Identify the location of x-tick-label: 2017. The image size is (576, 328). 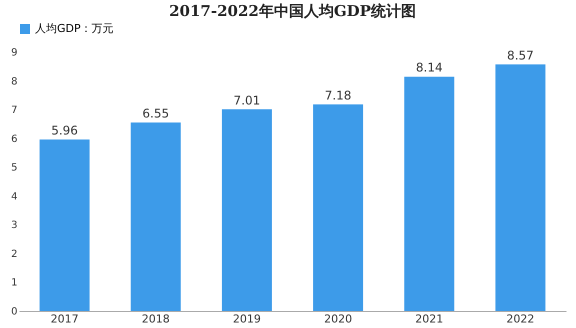
(64, 319).